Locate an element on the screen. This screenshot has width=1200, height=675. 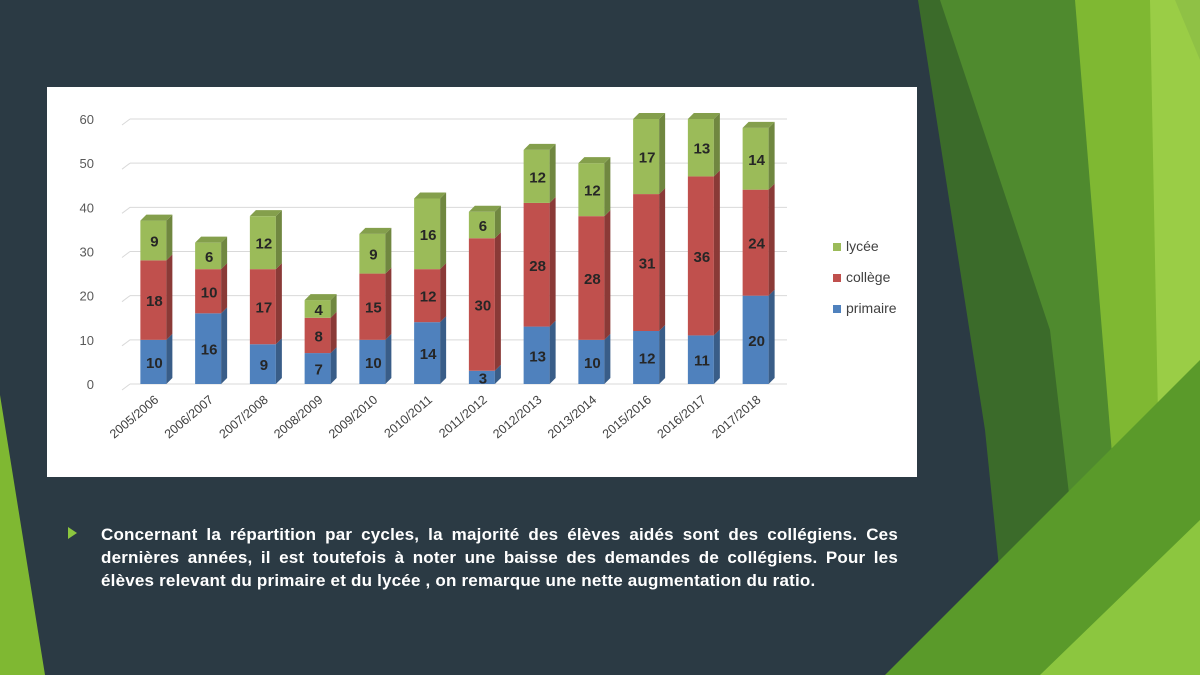
legend-label: lycée is located at coordinates (862, 246).